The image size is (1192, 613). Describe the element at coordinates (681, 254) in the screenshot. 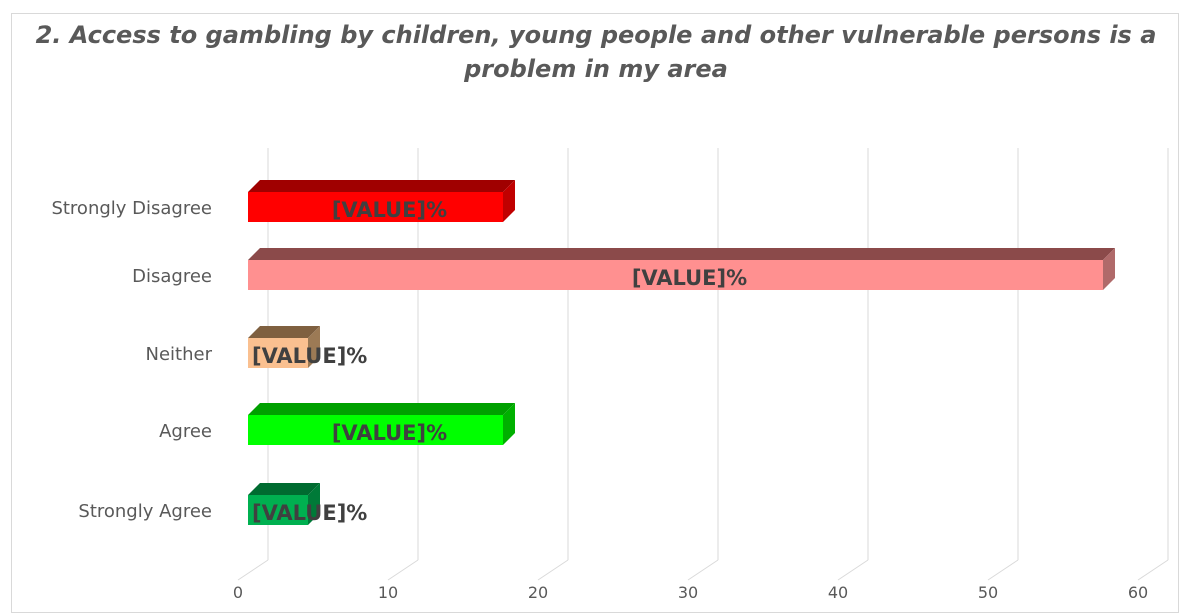

I see `bar-top-disagree` at that location.